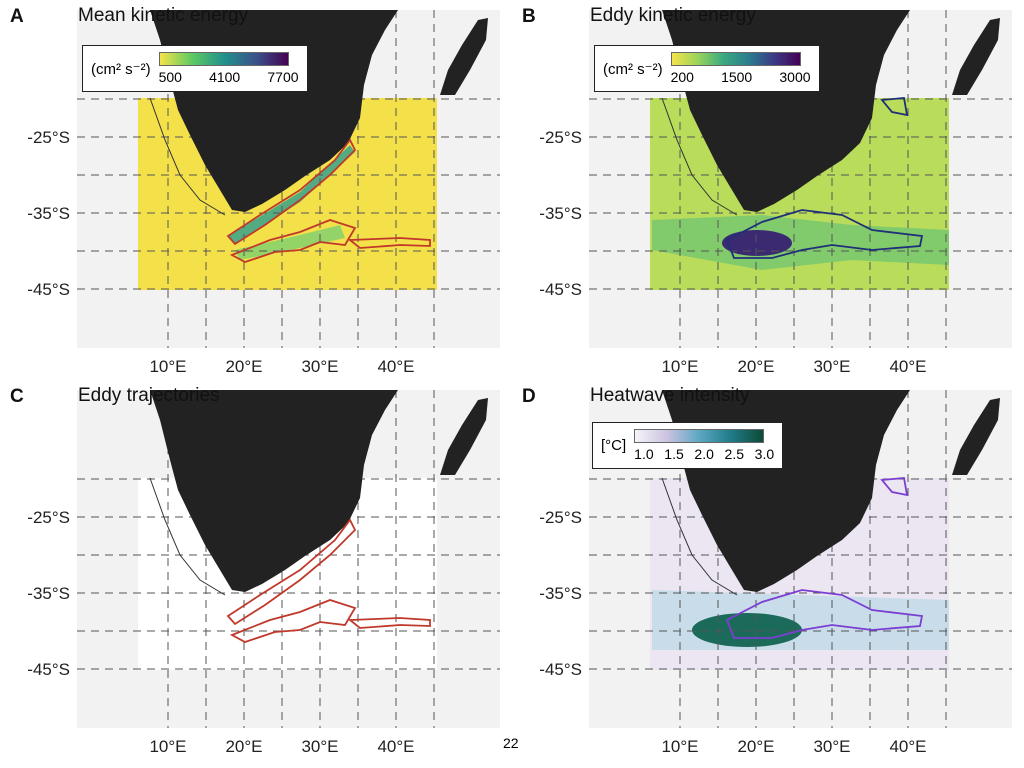  Describe the element at coordinates (529, 16) in the screenshot. I see `panel-letter: B` at that location.